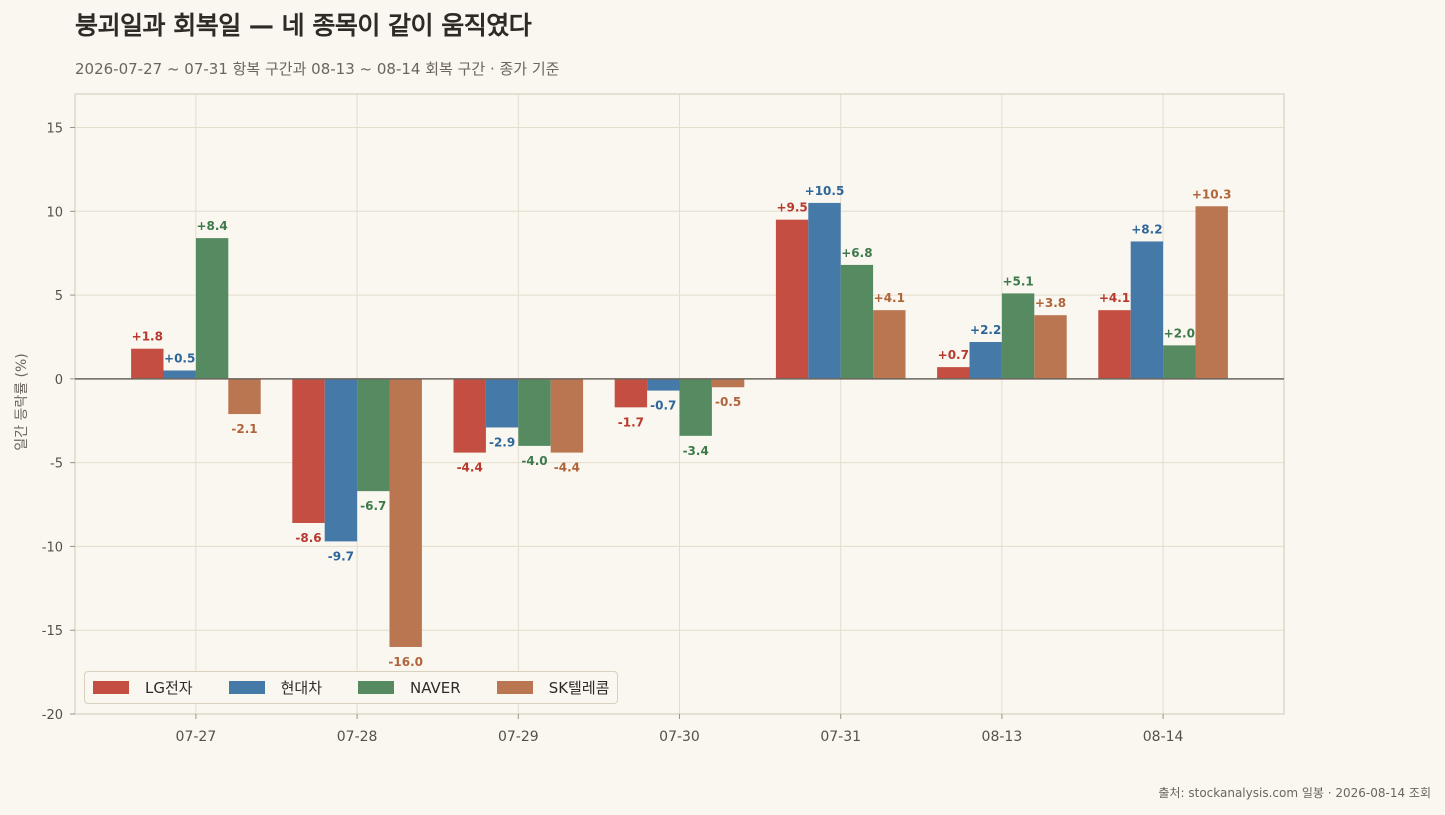 This screenshot has height=815, width=1445. What do you see at coordinates (679, 737) in the screenshot?
I see `x-tick-label: 07-30` at bounding box center [679, 737].